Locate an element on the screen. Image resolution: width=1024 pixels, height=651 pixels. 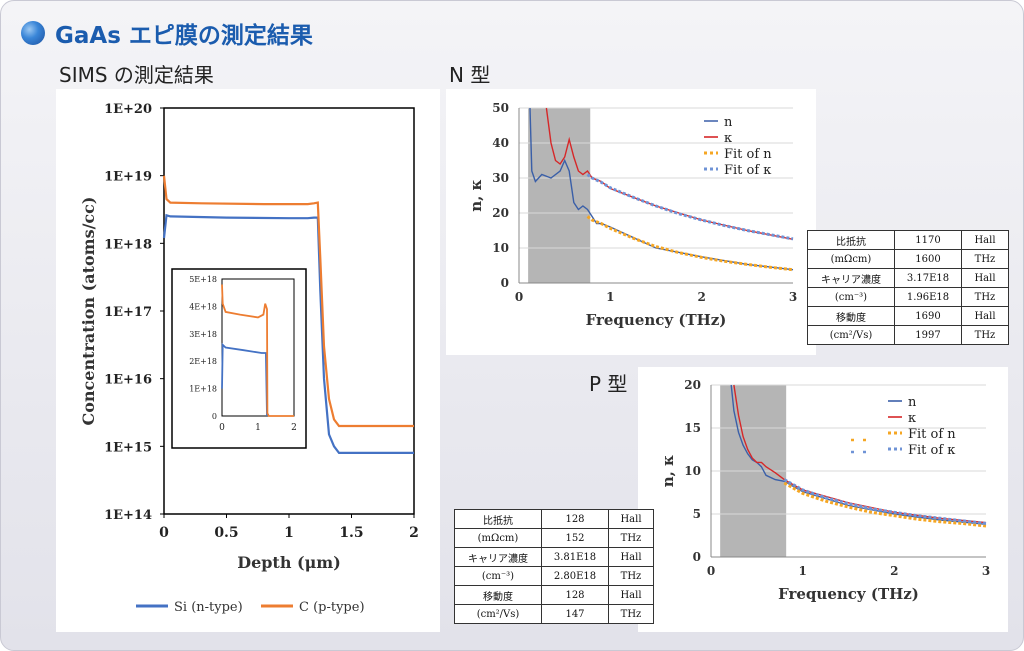
p-type-table-cell: キャリア濃度 is located at coordinates (498, 557).